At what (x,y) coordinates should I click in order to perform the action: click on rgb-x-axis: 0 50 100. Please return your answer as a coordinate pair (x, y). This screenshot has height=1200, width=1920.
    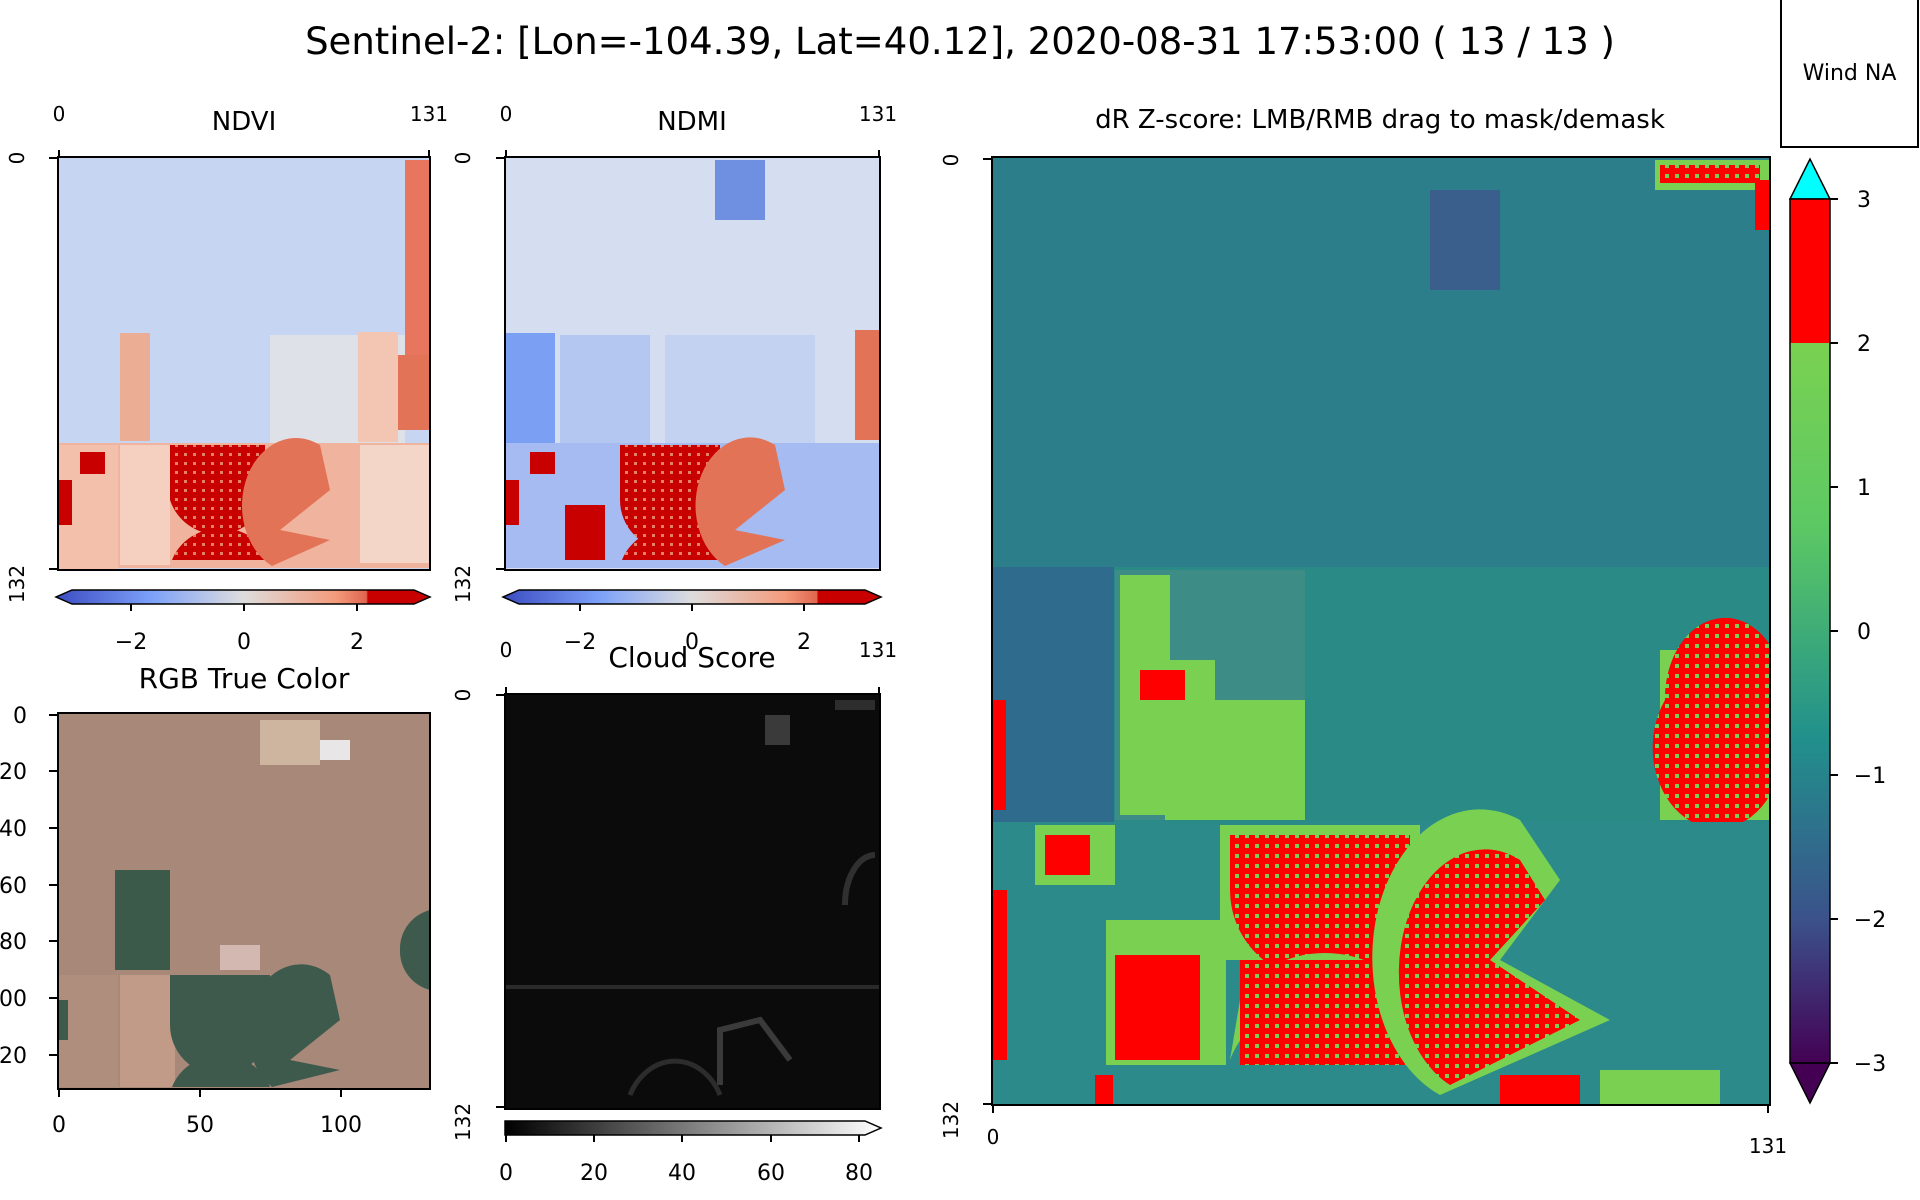
    Looking at the image, I should click on (207, 1113).